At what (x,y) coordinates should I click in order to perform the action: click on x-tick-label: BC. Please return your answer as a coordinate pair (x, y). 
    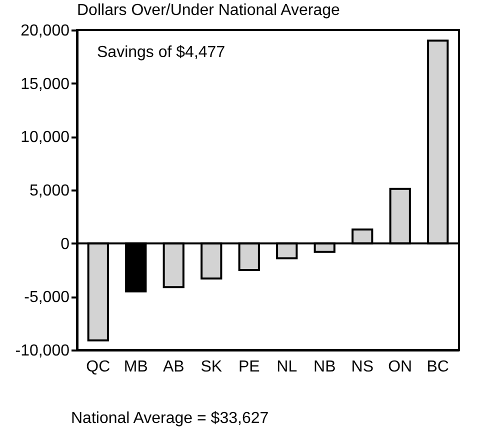
    Looking at the image, I should click on (437, 367).